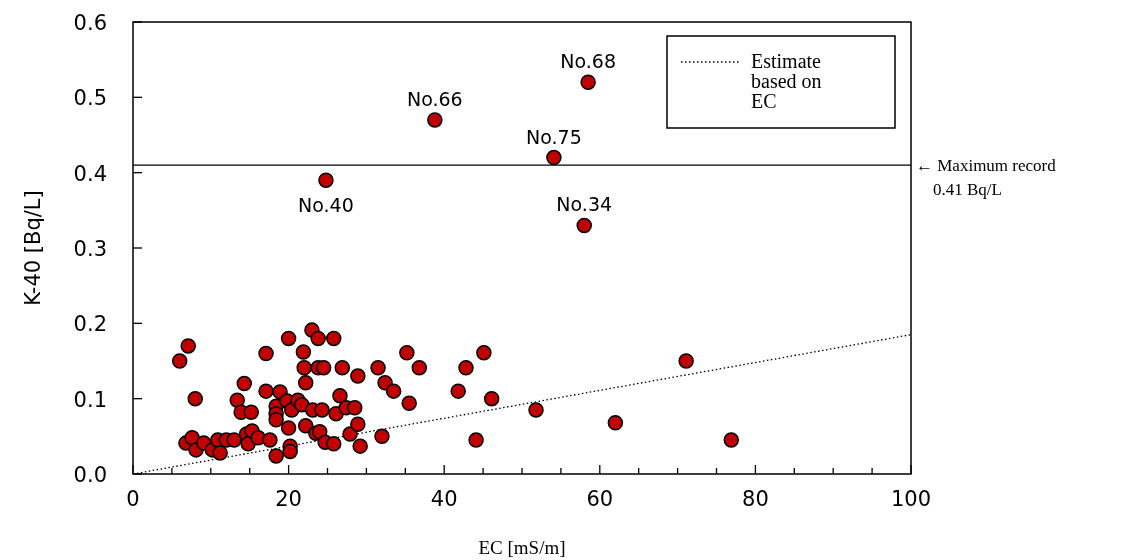 The height and width of the screenshot is (560, 1126). Describe the element at coordinates (90, 249) in the screenshot. I see `y-tick-label: 0.3` at that location.